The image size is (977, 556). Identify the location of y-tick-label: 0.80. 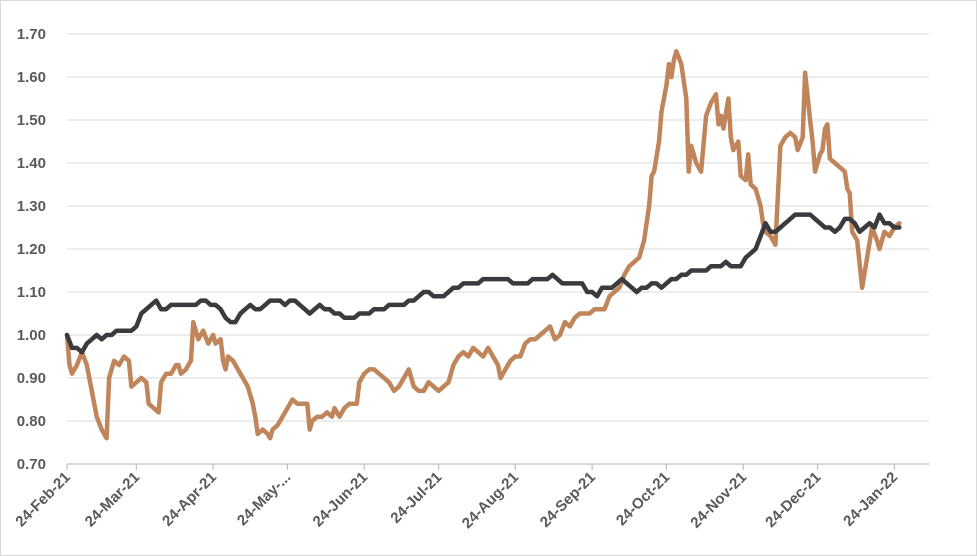
(31, 421).